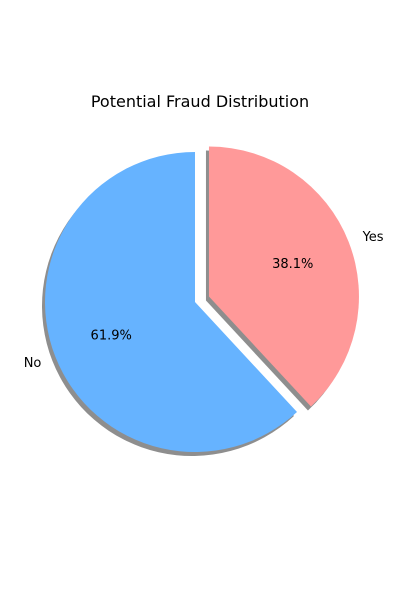  Describe the element at coordinates (111, 335) in the screenshot. I see `pct-label-no: 61.9%` at that location.